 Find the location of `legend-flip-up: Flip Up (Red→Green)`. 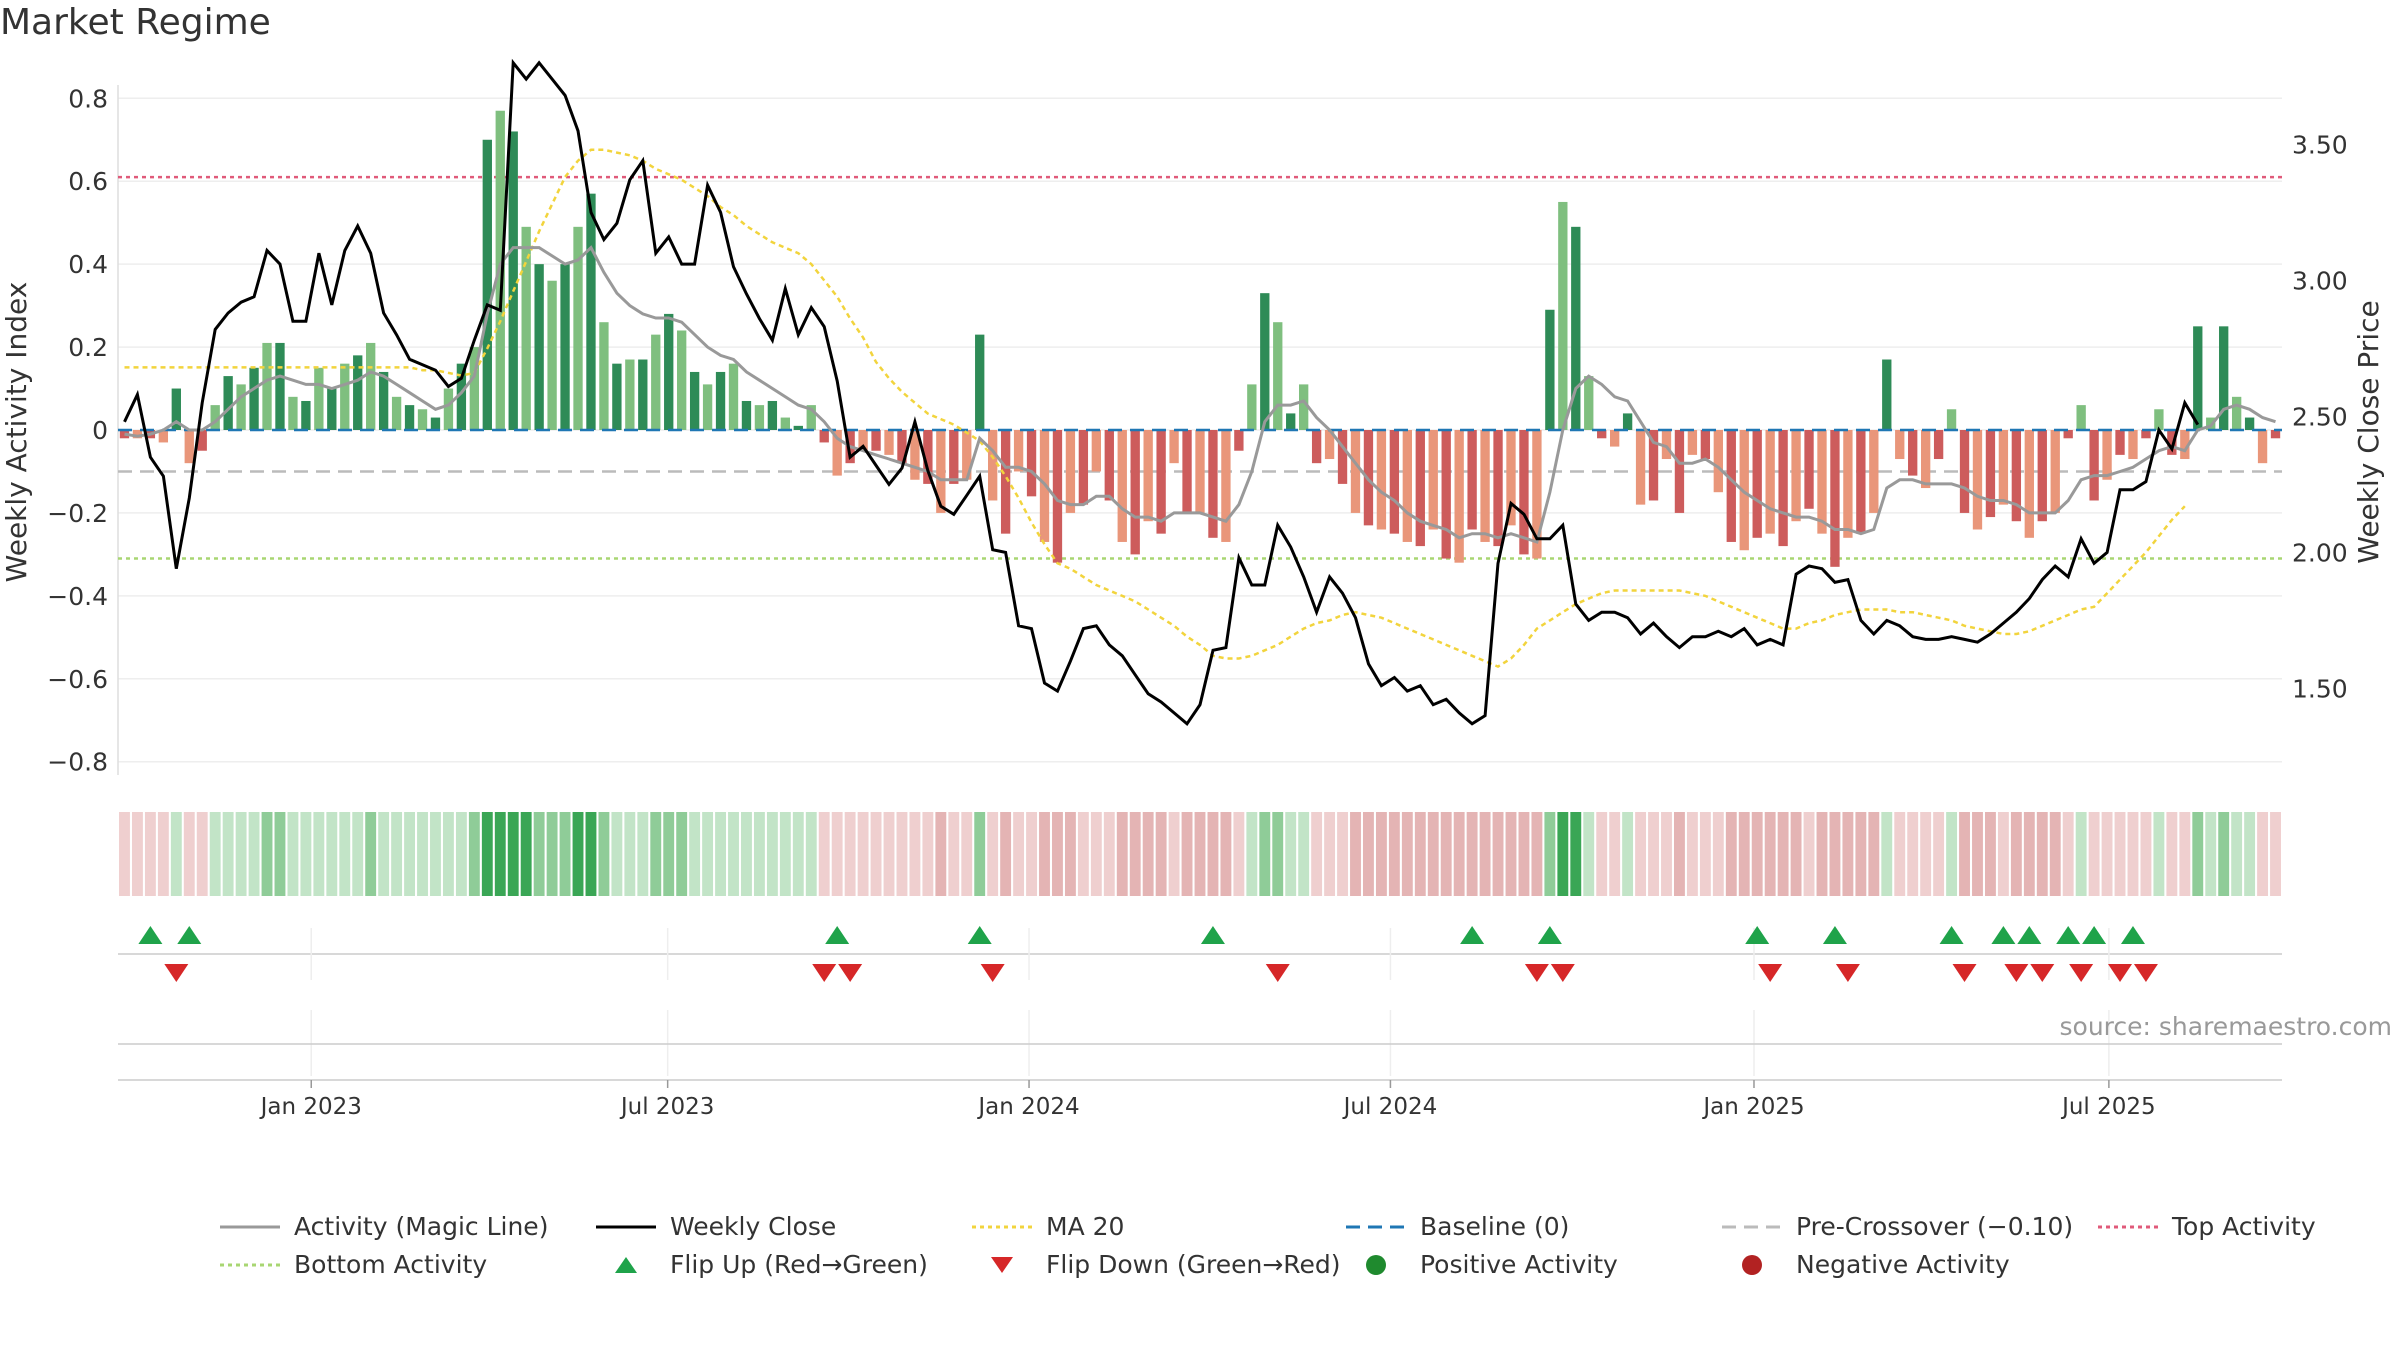

legend-flip-up: Flip Up (Red→Green) is located at coordinates (762, 1264).